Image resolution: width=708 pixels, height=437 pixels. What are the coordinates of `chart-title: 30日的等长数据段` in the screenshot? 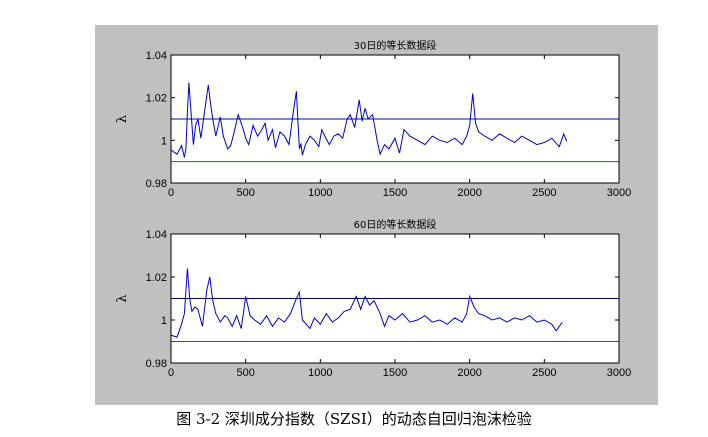 It's located at (395, 45).